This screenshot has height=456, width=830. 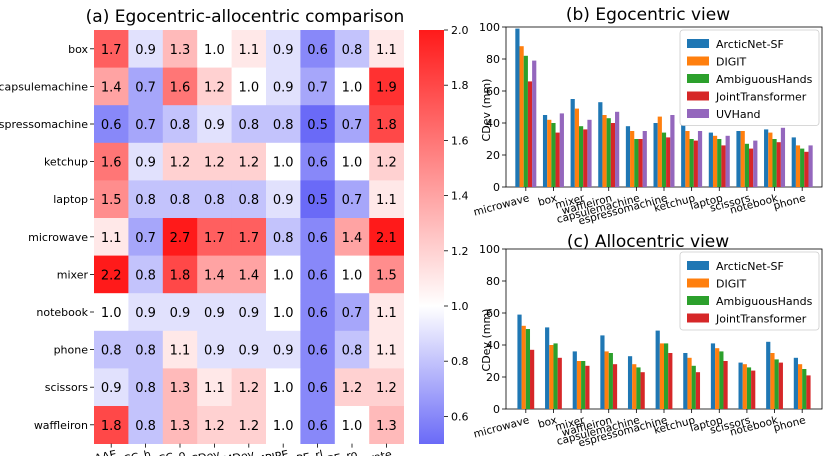 What do you see at coordinates (317, 351) in the screenshot?
I see `heatmap-cell-value: 0.6` at bounding box center [317, 351].